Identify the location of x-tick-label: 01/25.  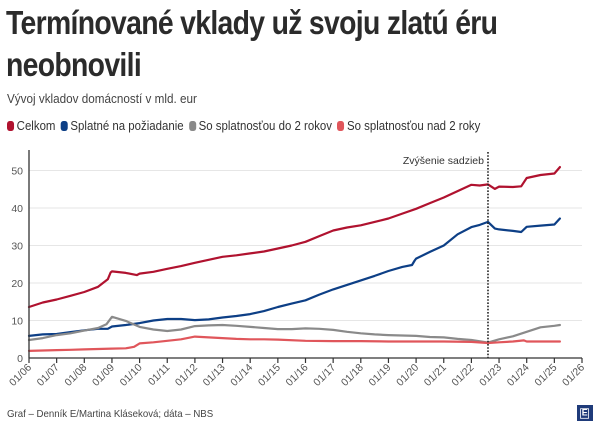
(545, 375).